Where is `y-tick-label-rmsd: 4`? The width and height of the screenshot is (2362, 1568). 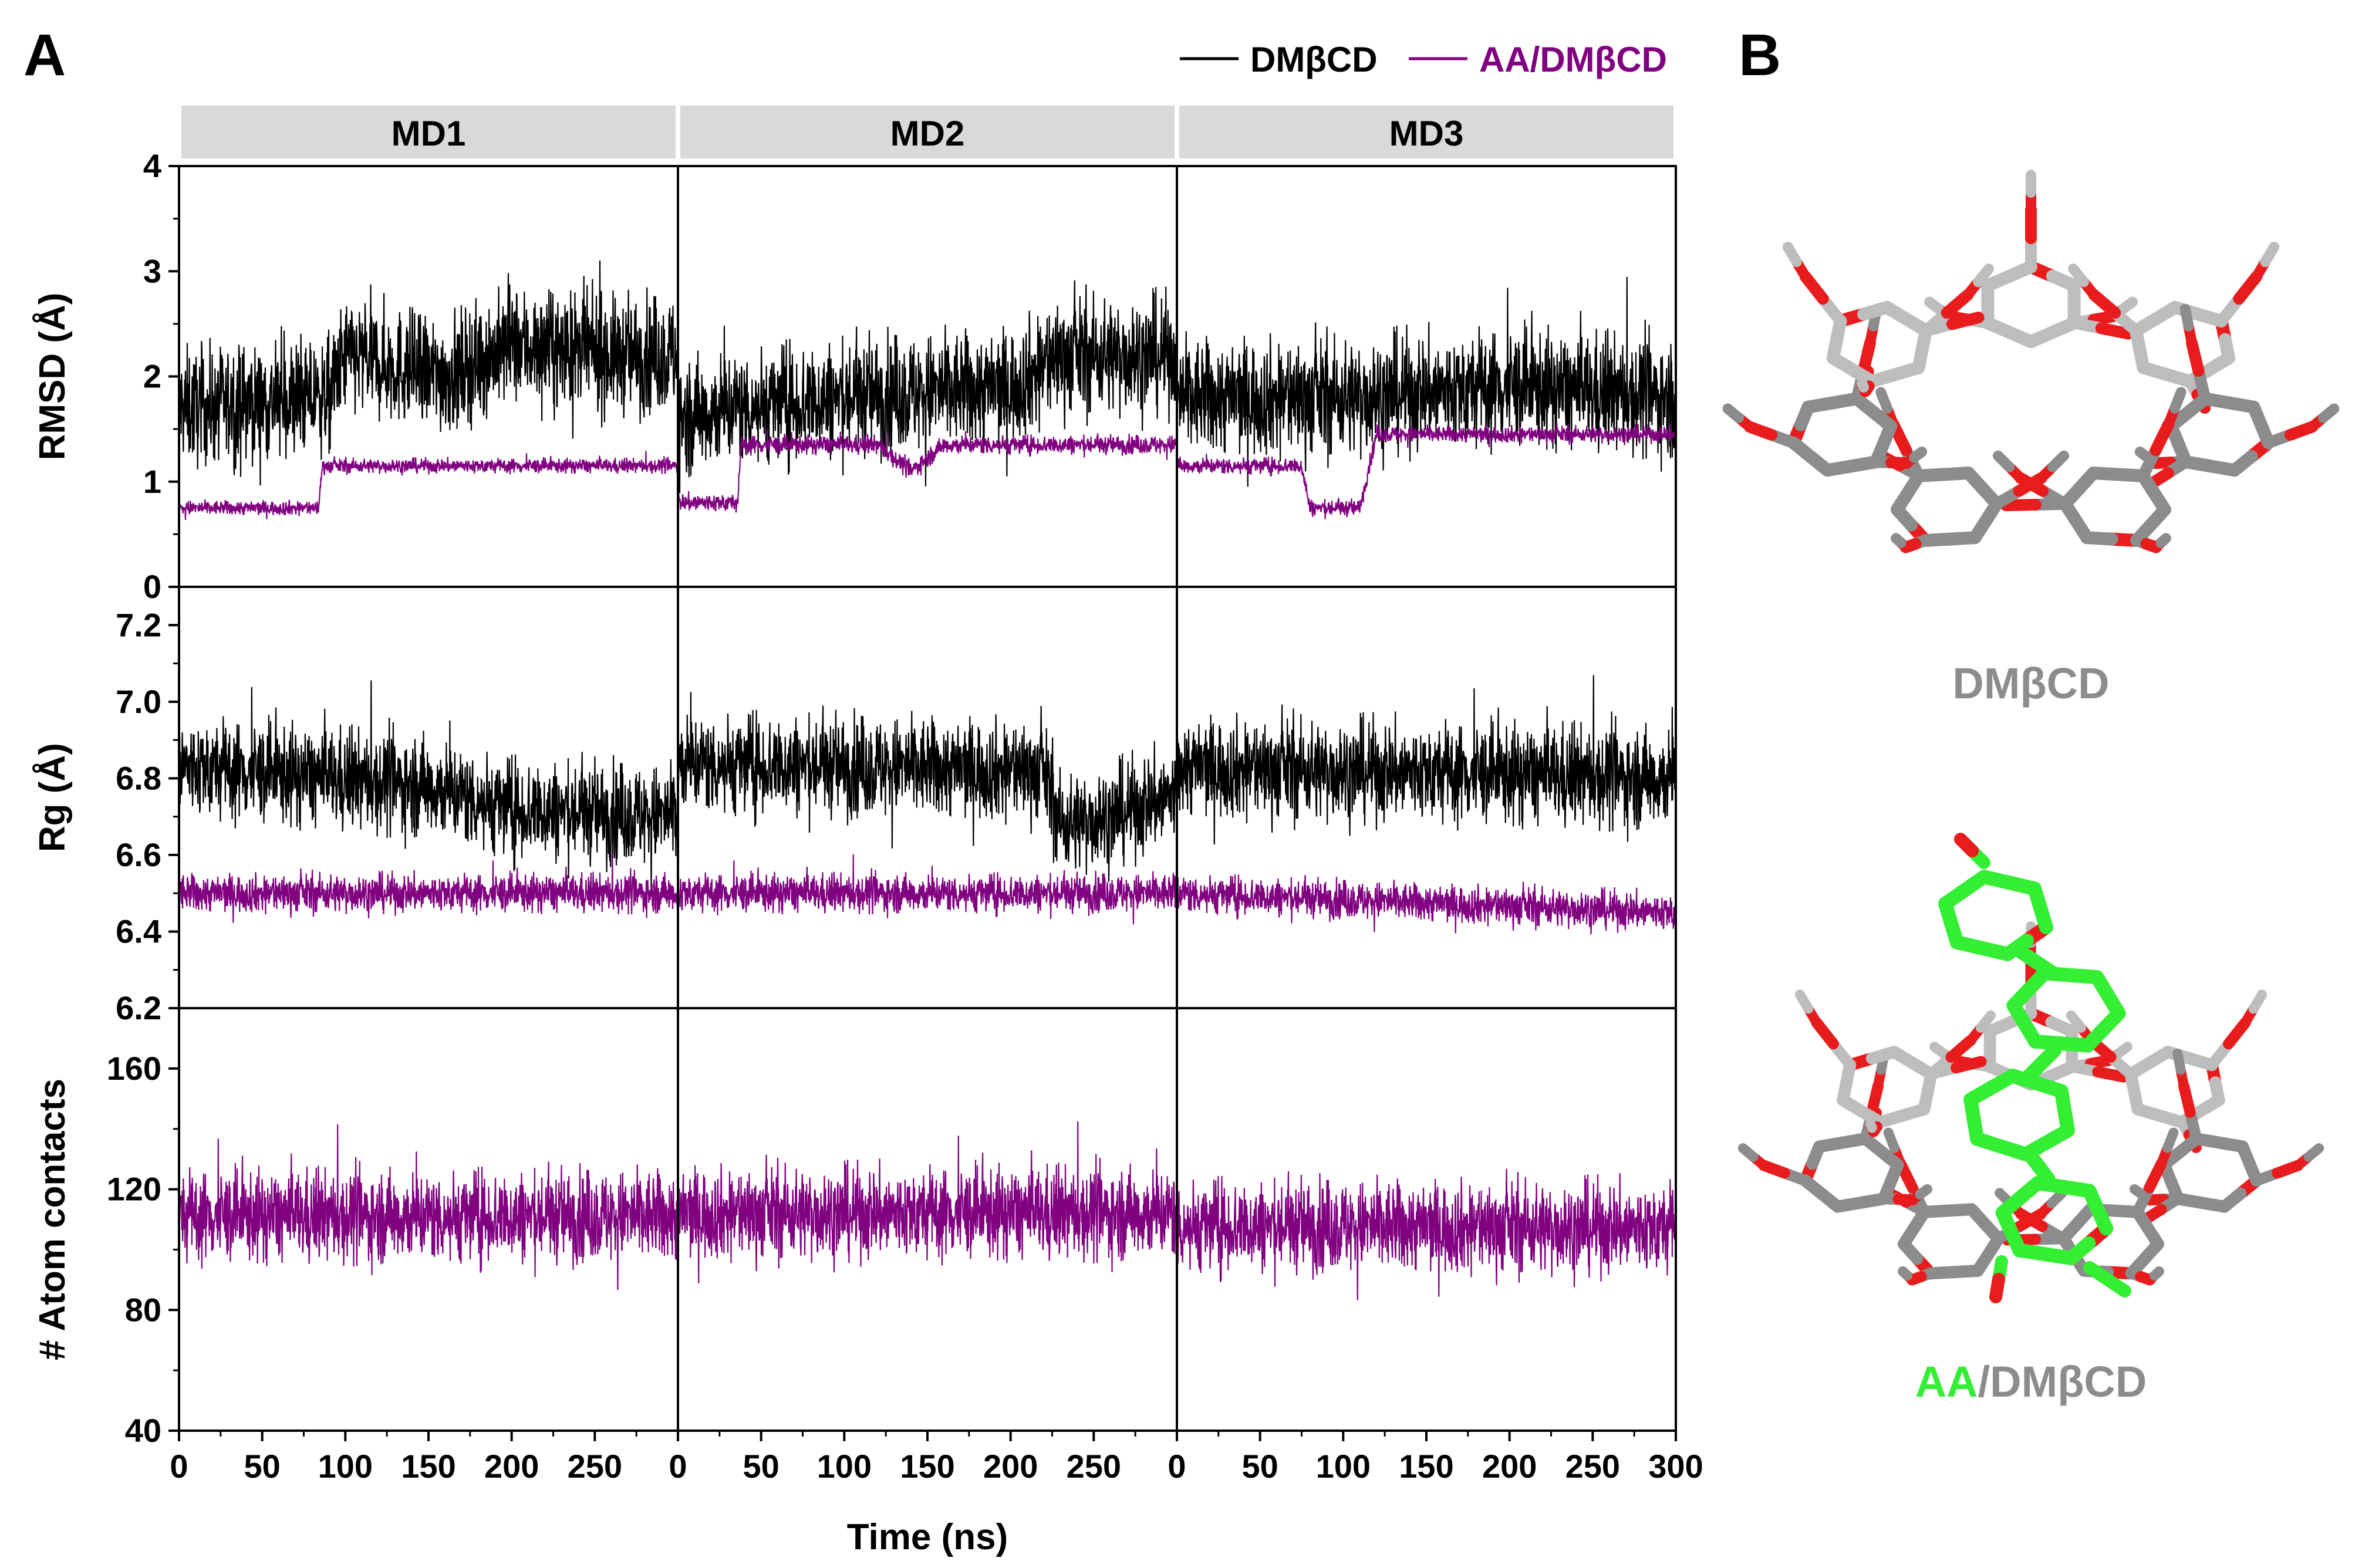 y-tick-label-rmsd: 4 is located at coordinates (152, 165).